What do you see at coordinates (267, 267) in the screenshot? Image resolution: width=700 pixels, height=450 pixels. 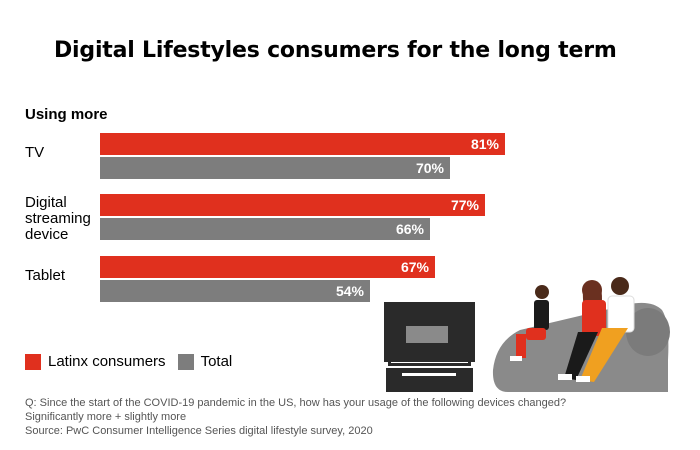 I see `bar-latinx-tablet` at bounding box center [267, 267].